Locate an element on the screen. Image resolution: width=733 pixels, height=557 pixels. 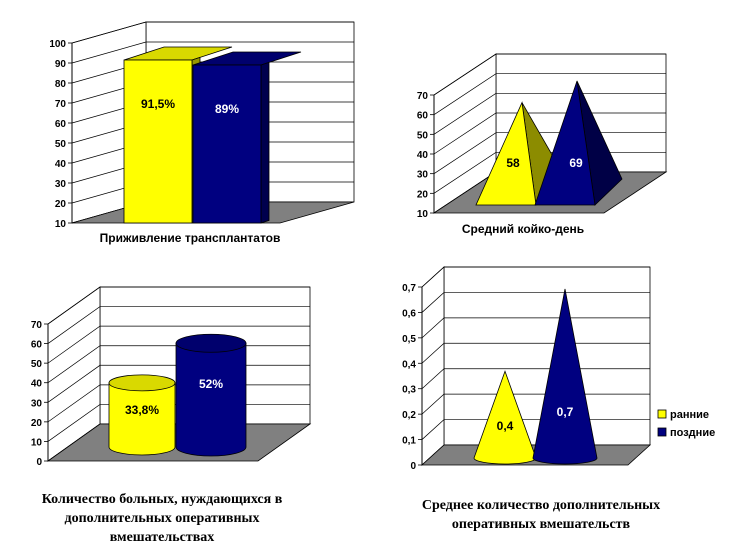
chart-3-y-tick-label: 50 is located at coordinates (37, 364).